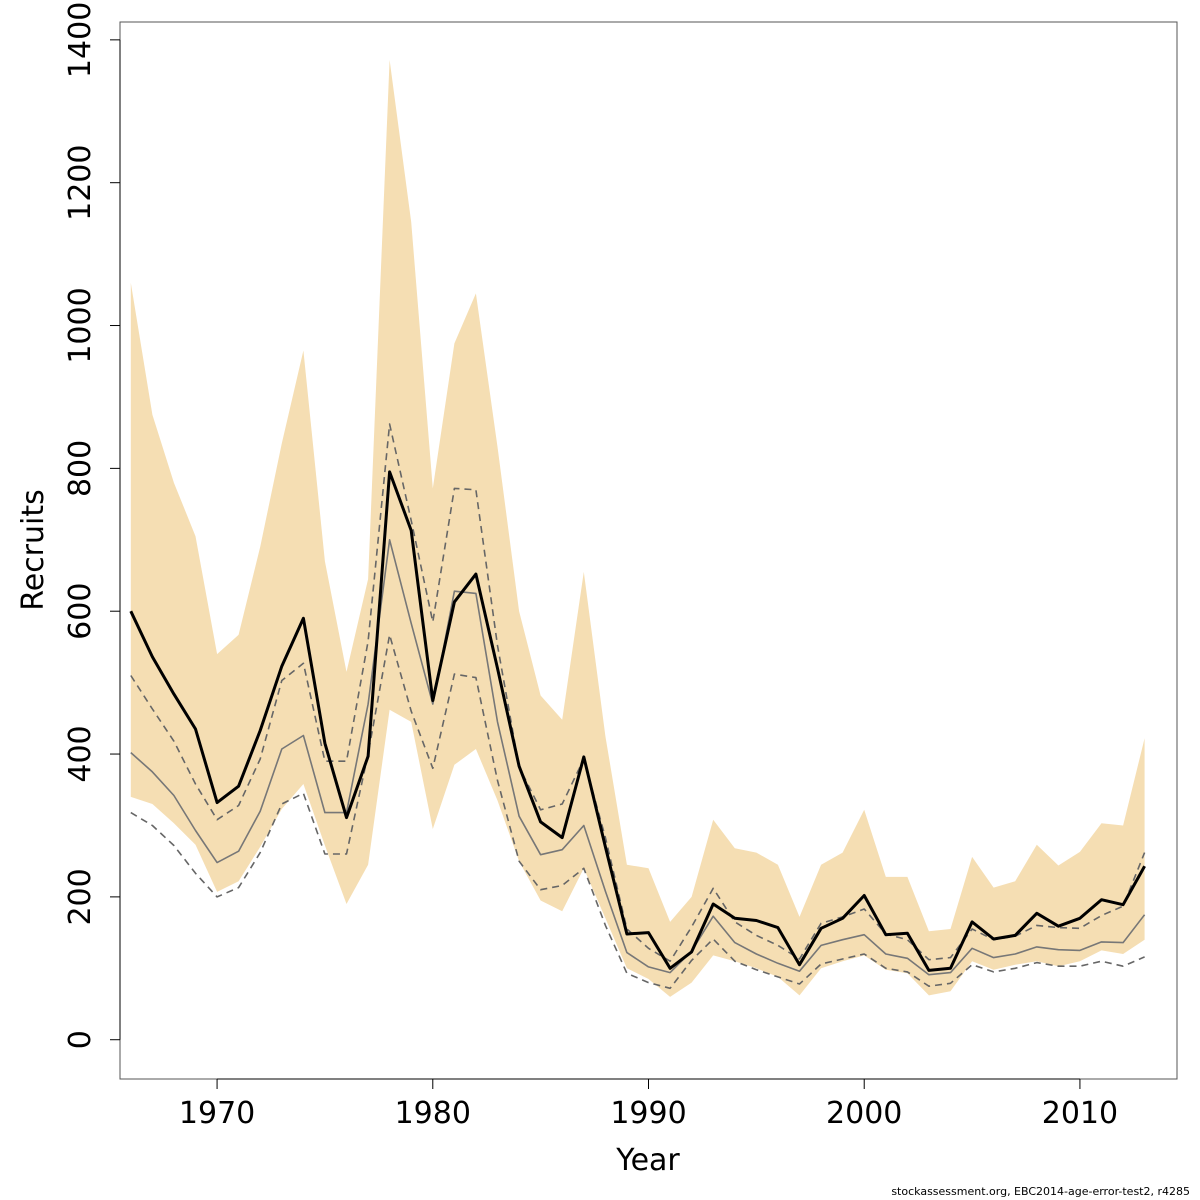 The width and height of the screenshot is (1200, 1200). I want to click on x-tick-label-2000: 2000, so click(864, 1113).